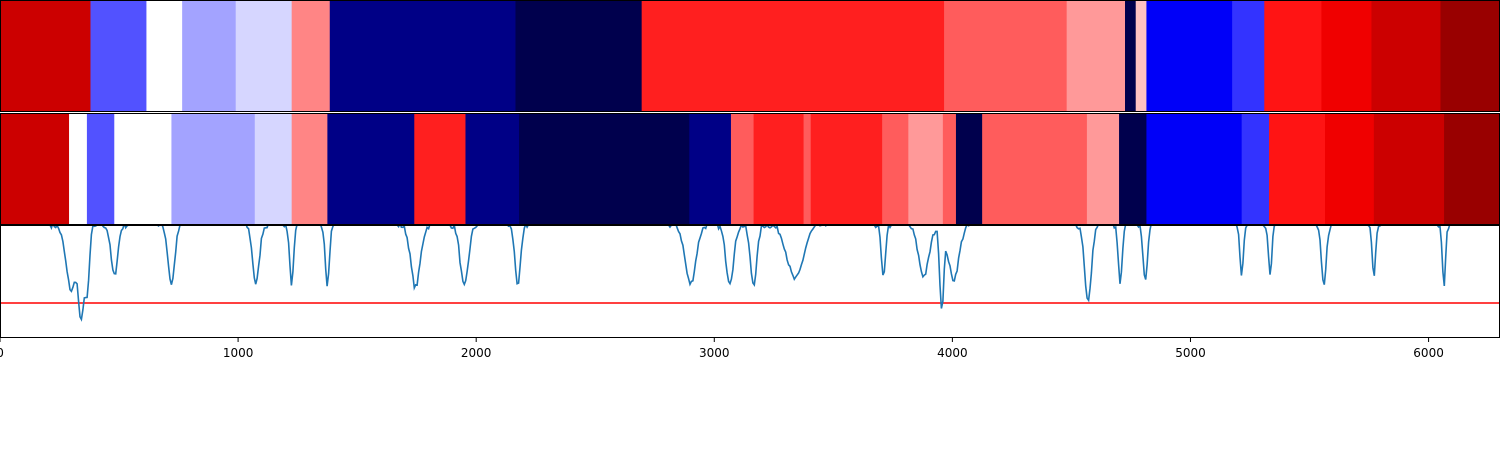 Image resolution: width=1500 pixels, height=450 pixels. Describe the element at coordinates (952, 353) in the screenshot. I see `x-tick-label-5: 4000` at that location.